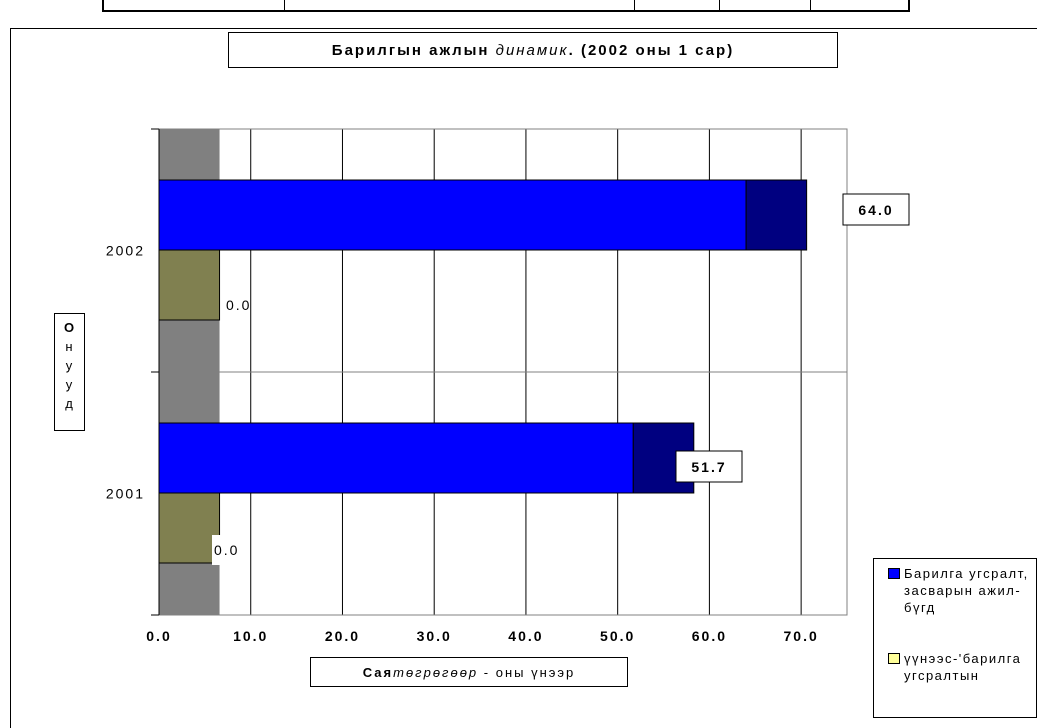 The height and width of the screenshot is (728, 1037). I want to click on chart-title: Барилгын ажлын динамик. (2002 оны 1 сар), so click(533, 50).